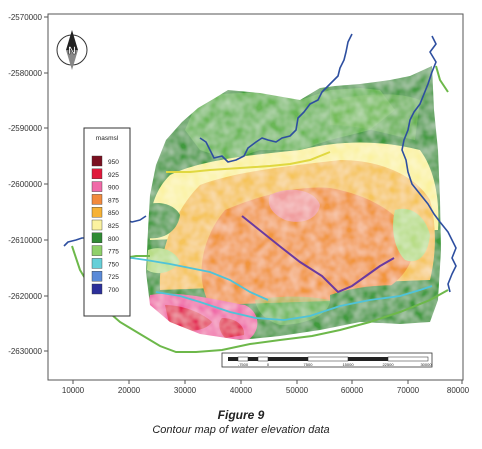 The image size is (482, 449). I want to click on x-tick-label: 30000, so click(185, 390).